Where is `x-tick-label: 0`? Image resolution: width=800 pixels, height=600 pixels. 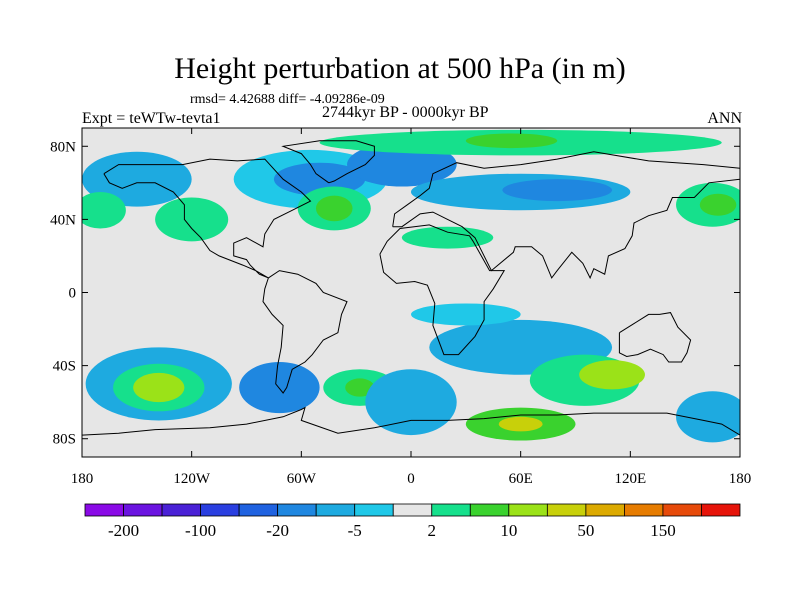 x-tick-label: 0 is located at coordinates (411, 479).